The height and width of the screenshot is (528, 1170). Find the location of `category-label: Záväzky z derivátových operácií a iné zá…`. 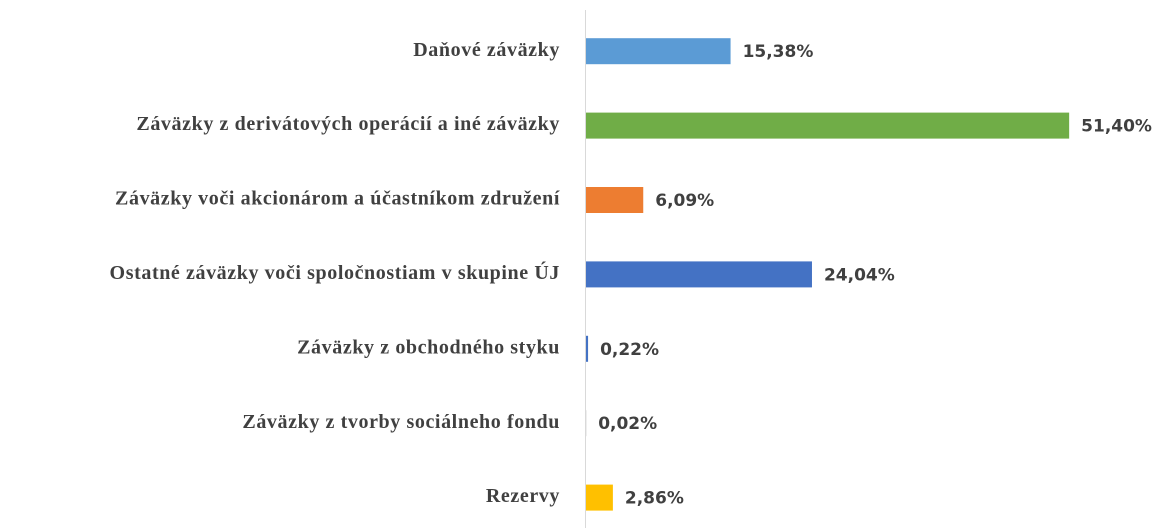

category-label: Záväzky z derivátových operácií a iné zá… is located at coordinates (348, 124).